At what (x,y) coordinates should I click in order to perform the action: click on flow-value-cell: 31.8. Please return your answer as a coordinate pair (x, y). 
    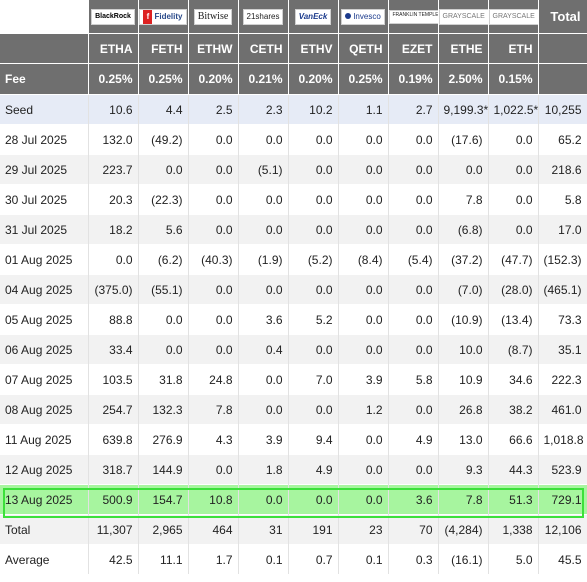
    Looking at the image, I should click on (163, 379).